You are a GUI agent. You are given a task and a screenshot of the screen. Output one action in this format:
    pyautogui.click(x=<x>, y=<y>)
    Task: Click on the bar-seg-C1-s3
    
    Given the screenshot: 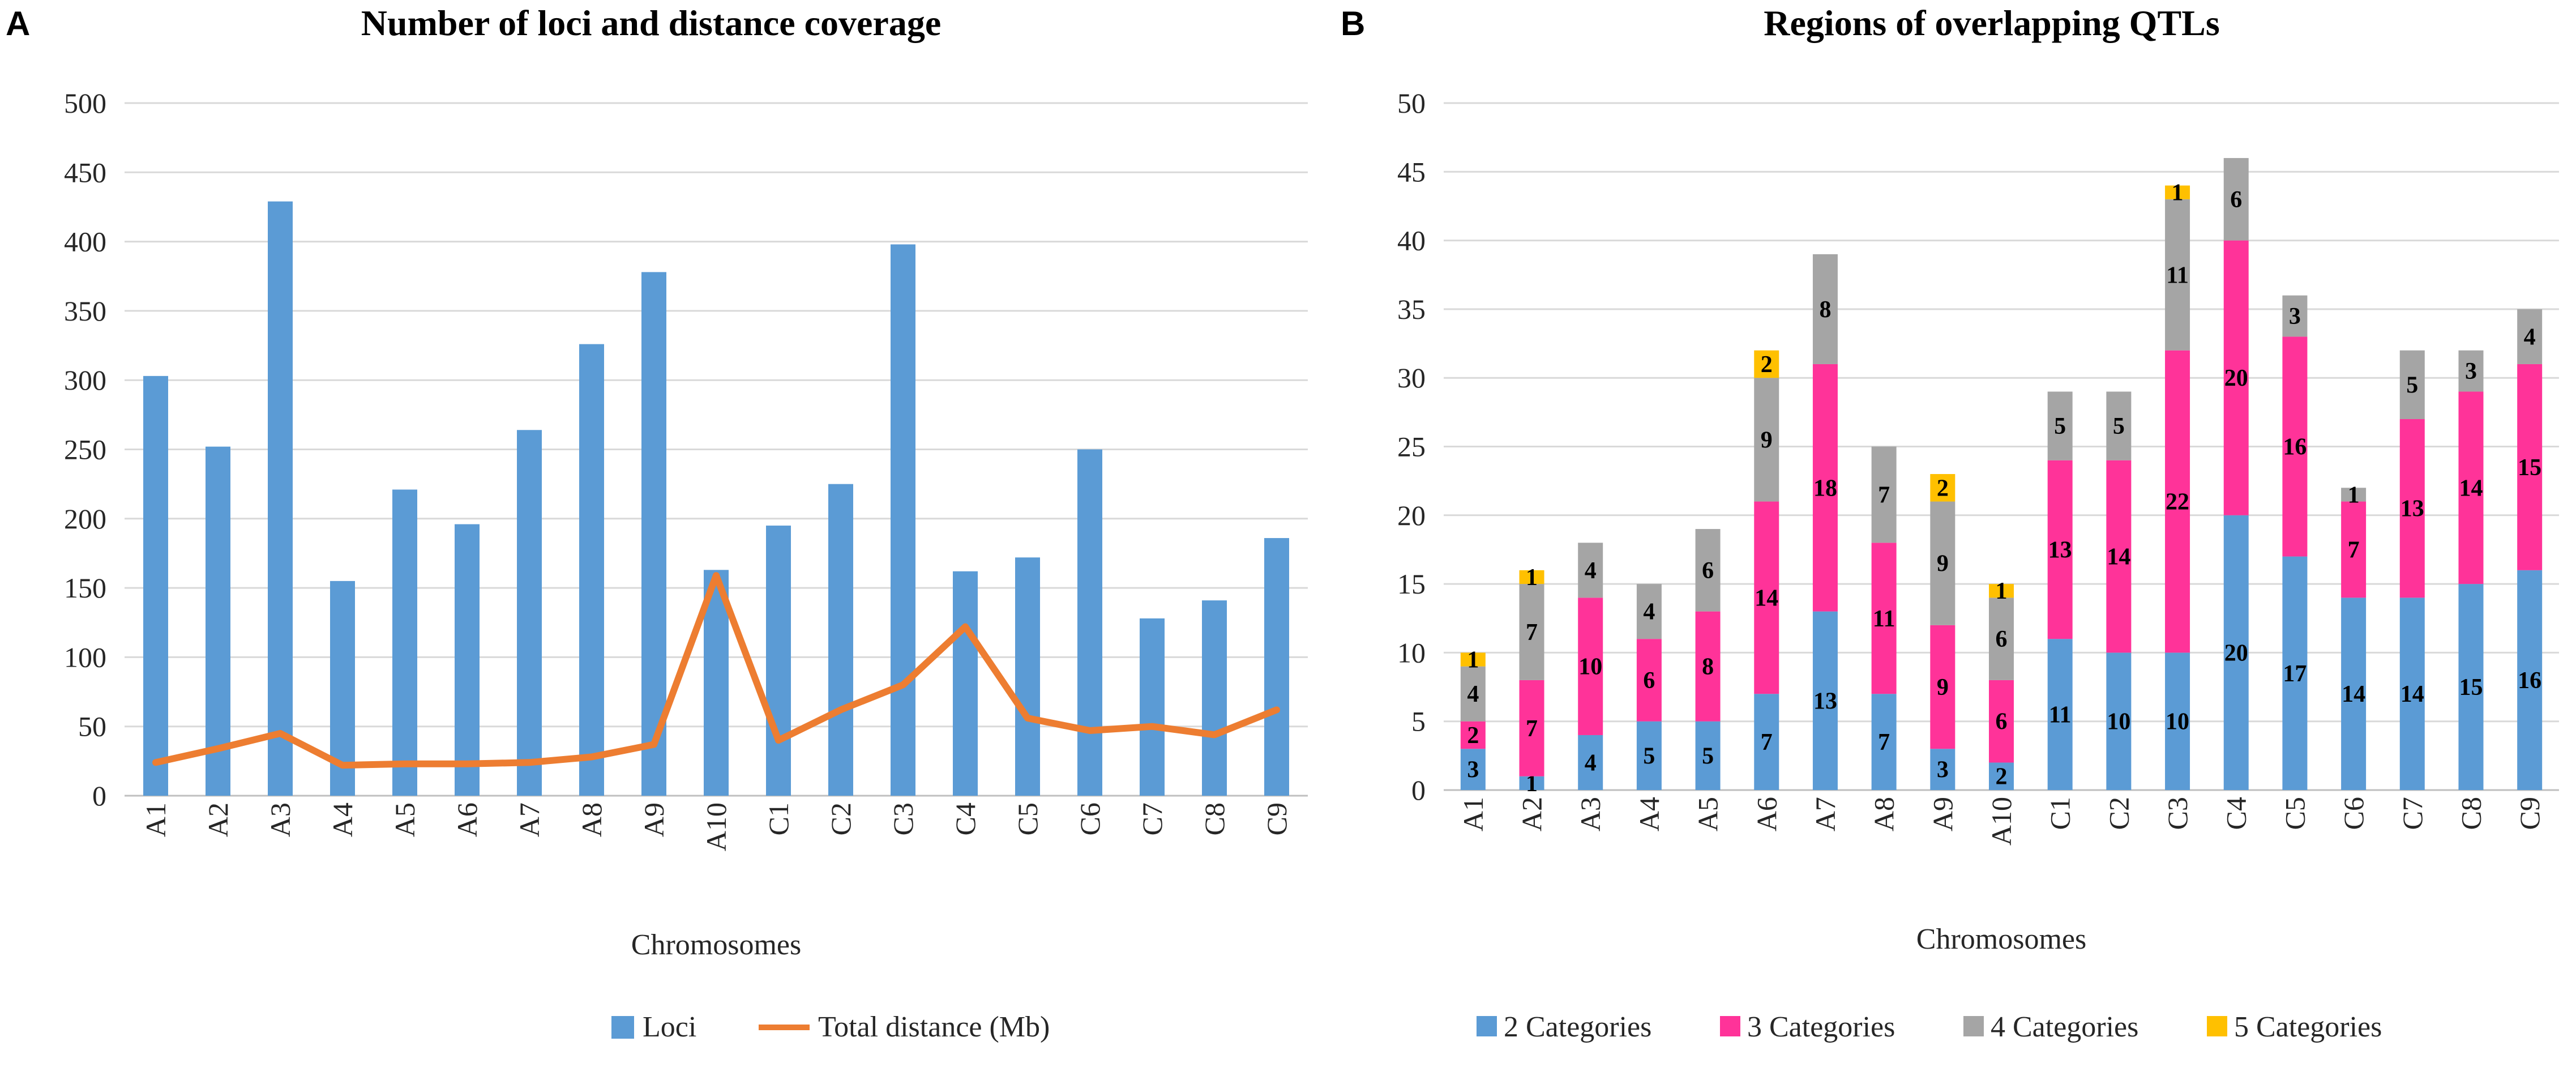 What is the action you would take?
    pyautogui.click(x=2060, y=549)
    